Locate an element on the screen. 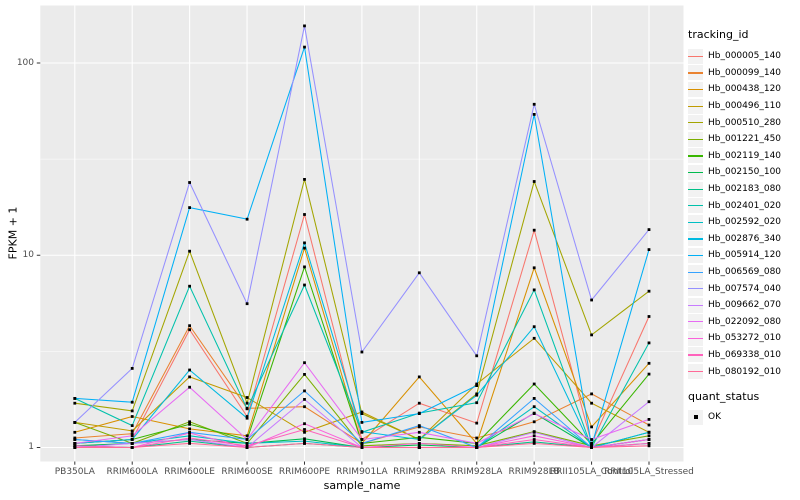 The image size is (800, 500). legend-entry: Hb_000510_280 is located at coordinates (744, 122).